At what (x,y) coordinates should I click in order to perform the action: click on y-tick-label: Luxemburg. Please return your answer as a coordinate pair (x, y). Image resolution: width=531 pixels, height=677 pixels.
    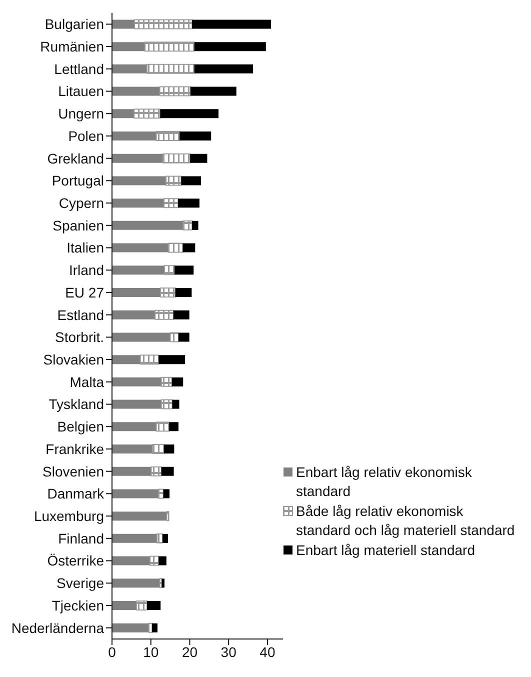
    Looking at the image, I should click on (69, 516).